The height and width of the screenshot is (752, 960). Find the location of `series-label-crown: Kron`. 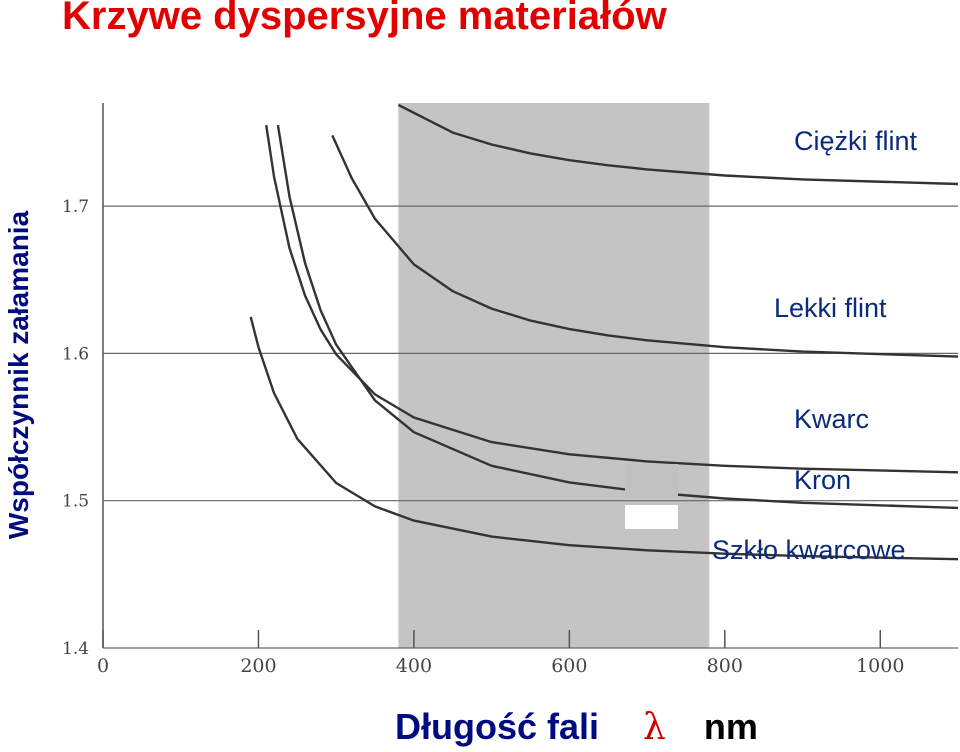

series-label-crown: Kron is located at coordinates (823, 480).